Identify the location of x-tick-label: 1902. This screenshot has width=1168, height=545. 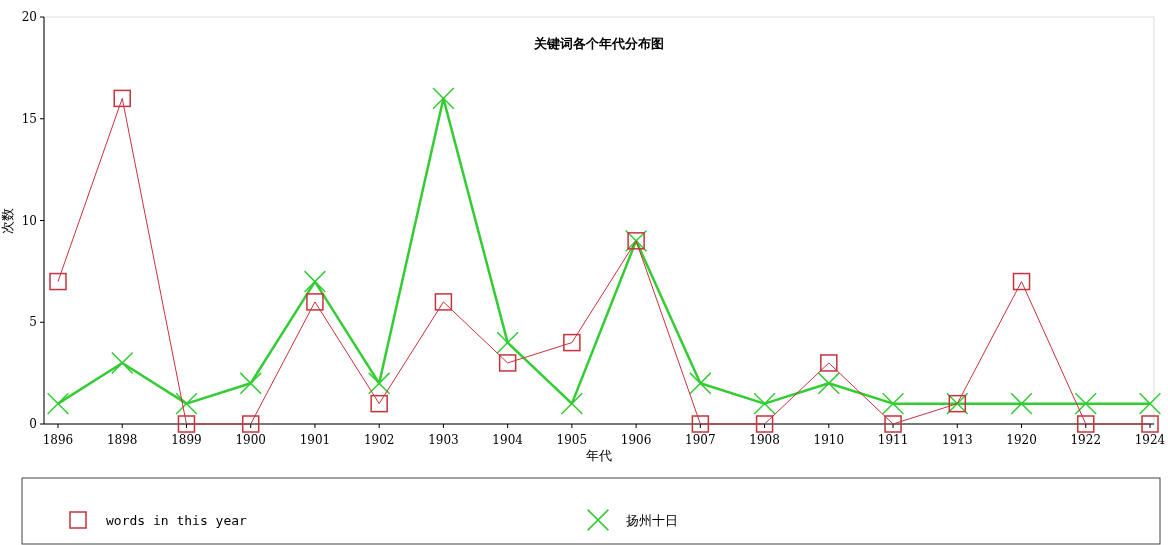
(379, 440).